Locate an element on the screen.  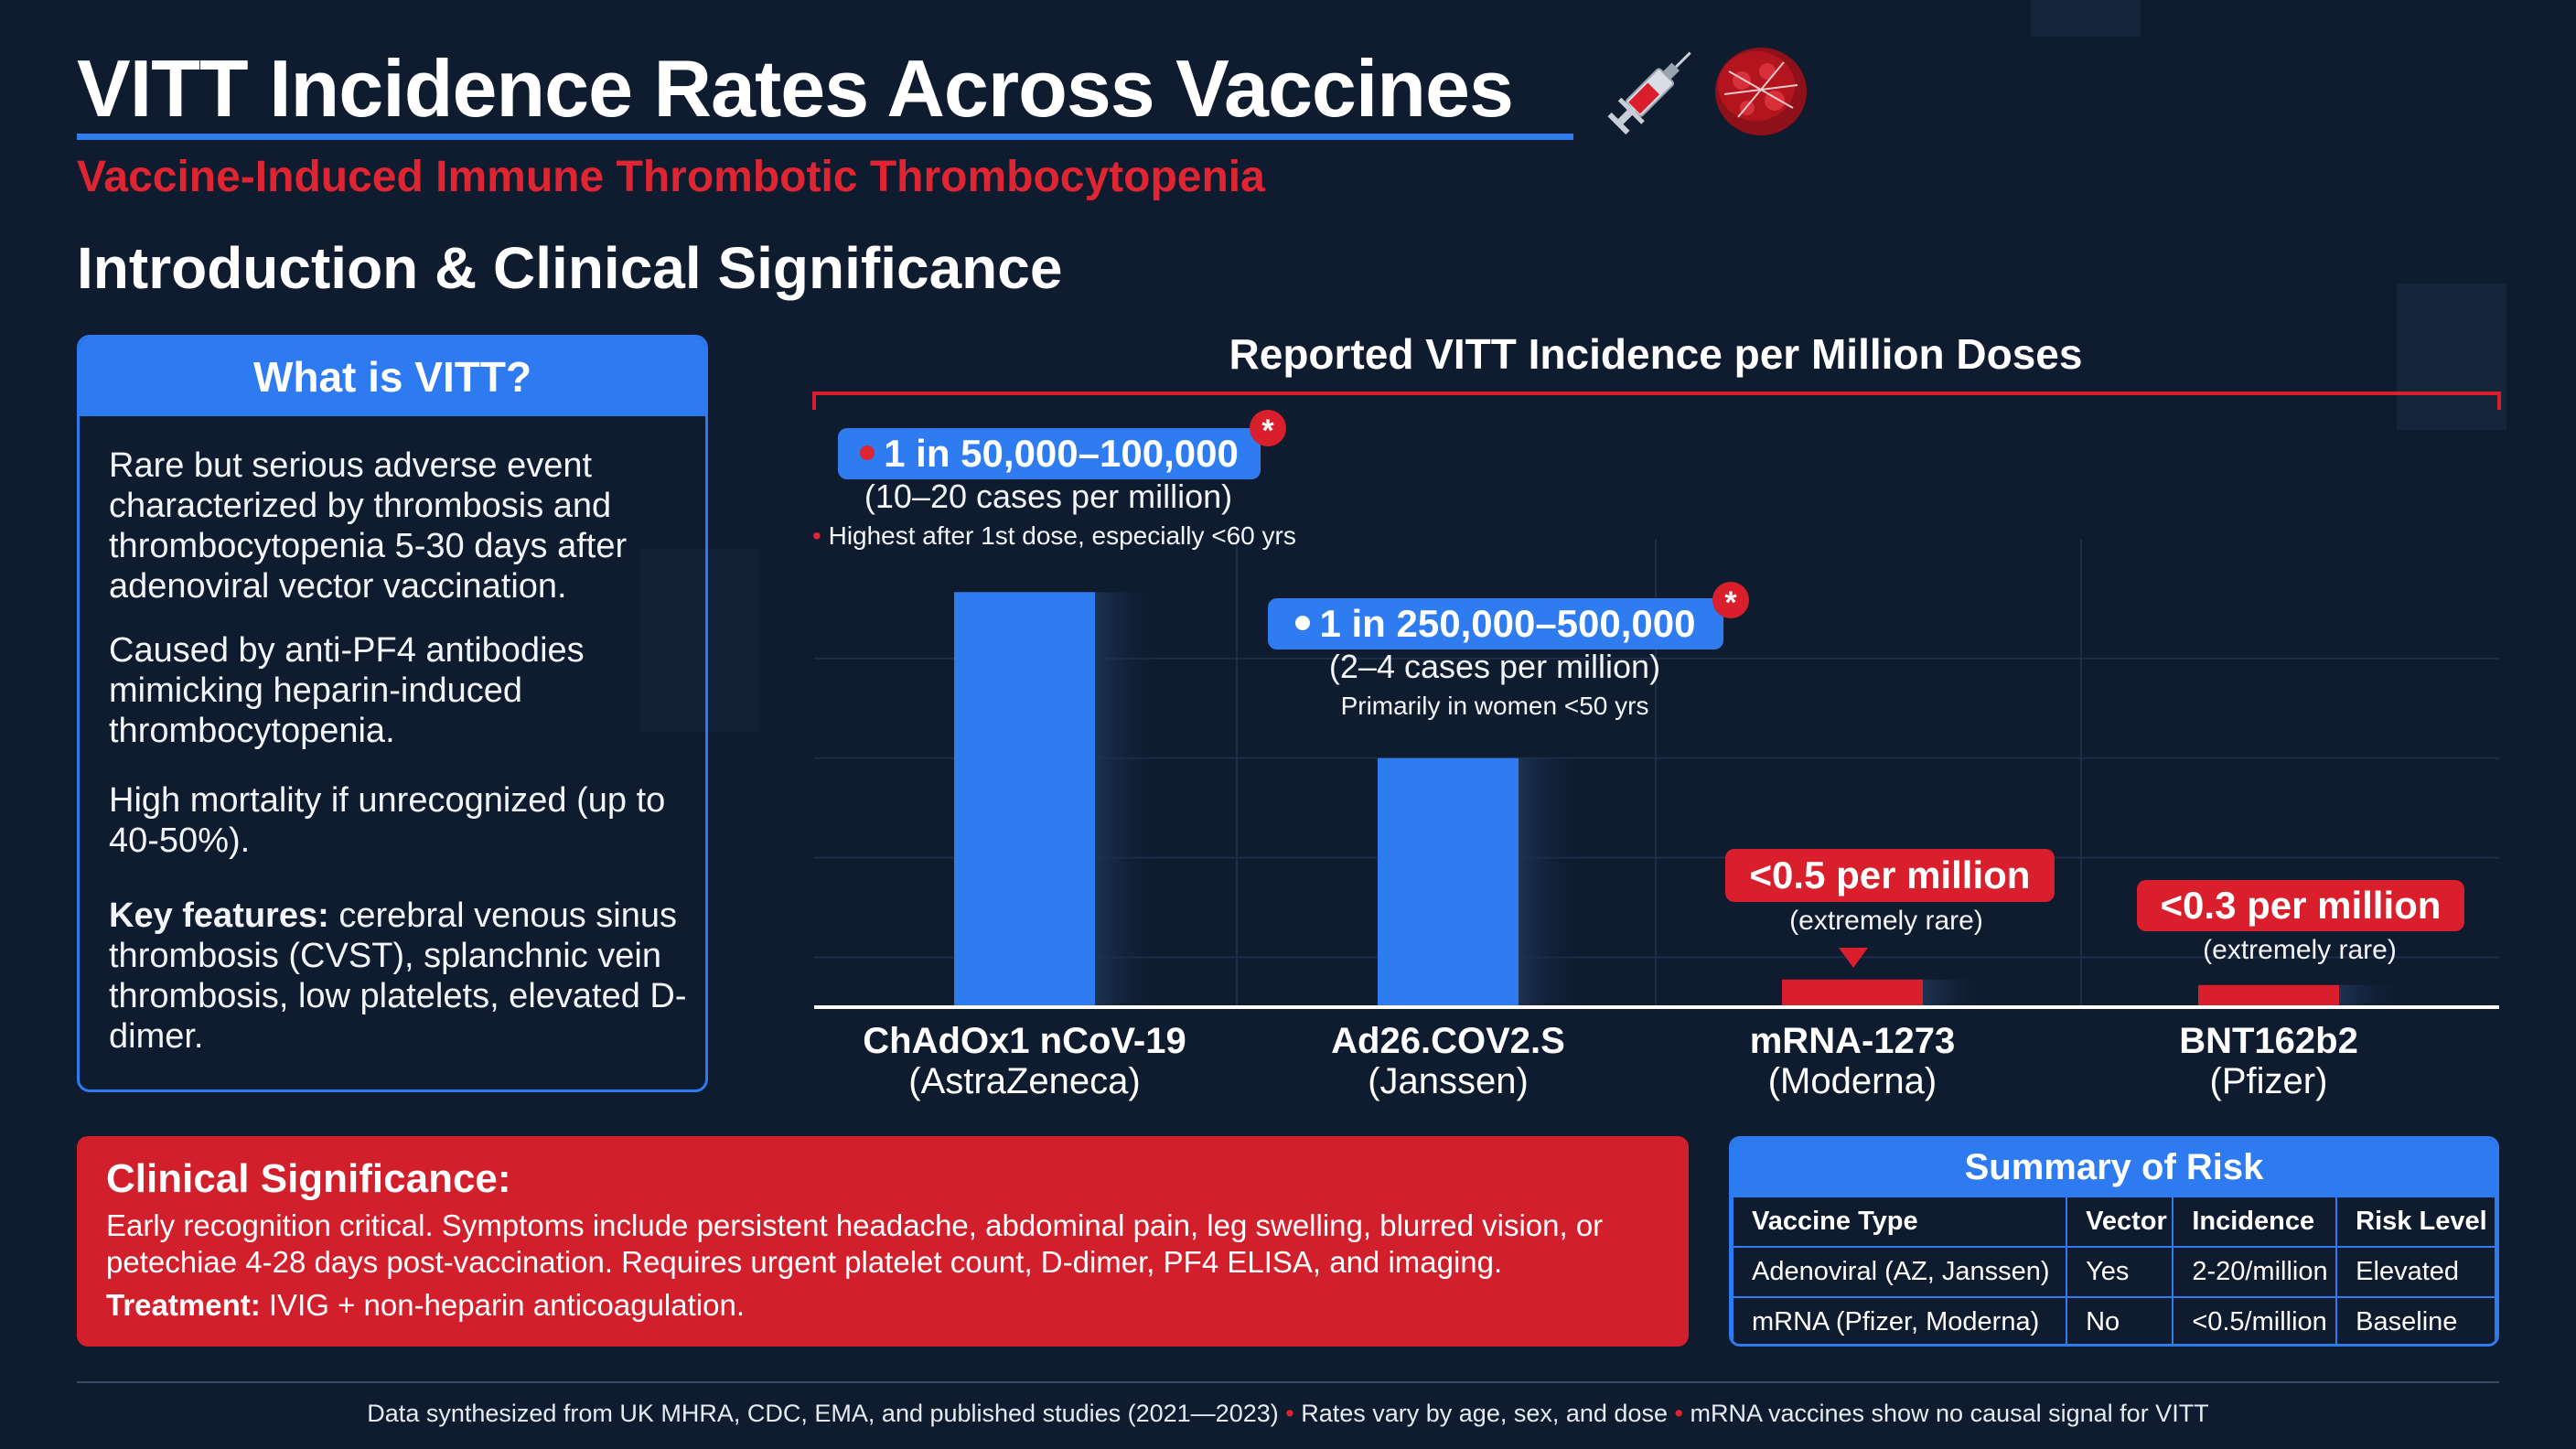
clinical-significance-title: Clinical Significance: is located at coordinates (308, 1178).